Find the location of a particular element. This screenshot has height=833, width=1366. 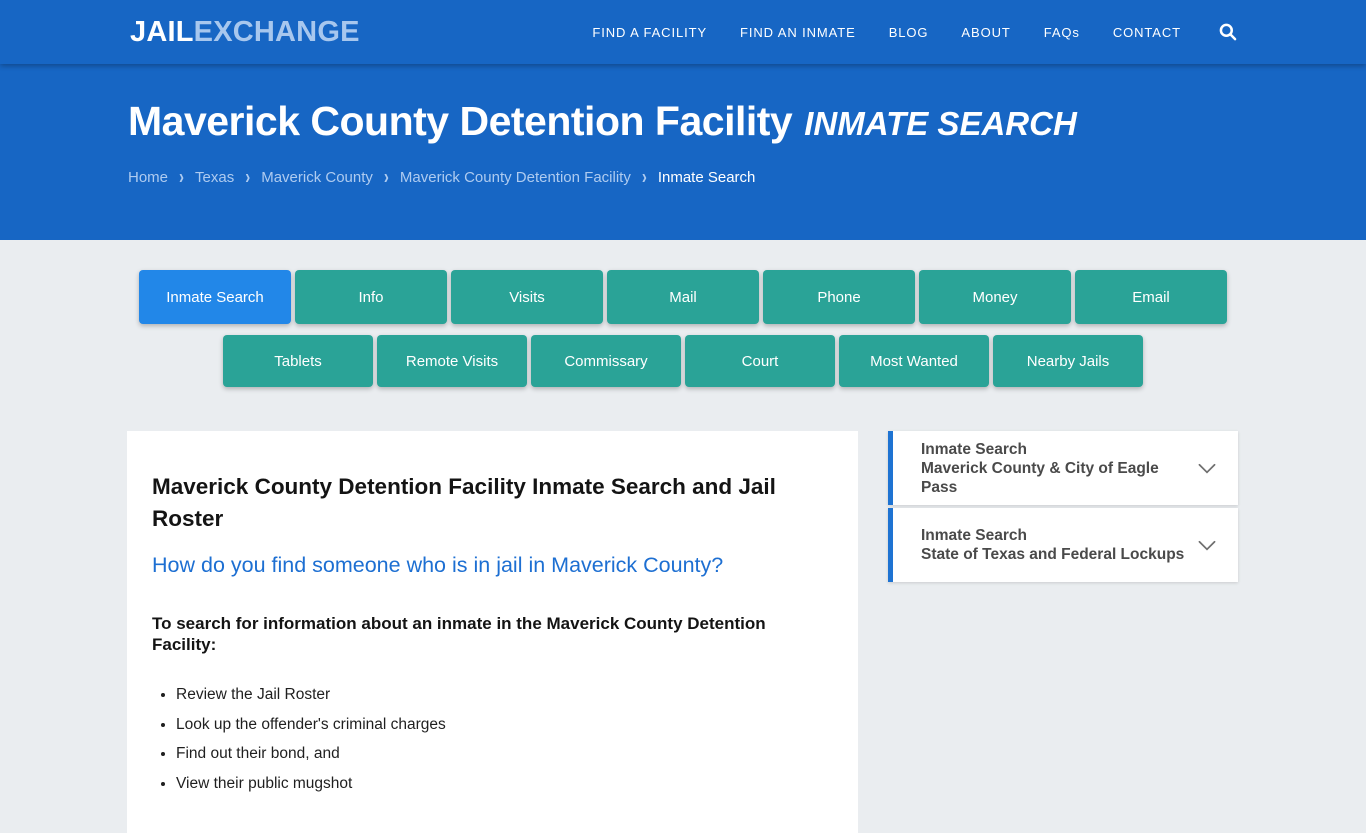

tab-most-wanted: Most Wanted is located at coordinates (914, 361).